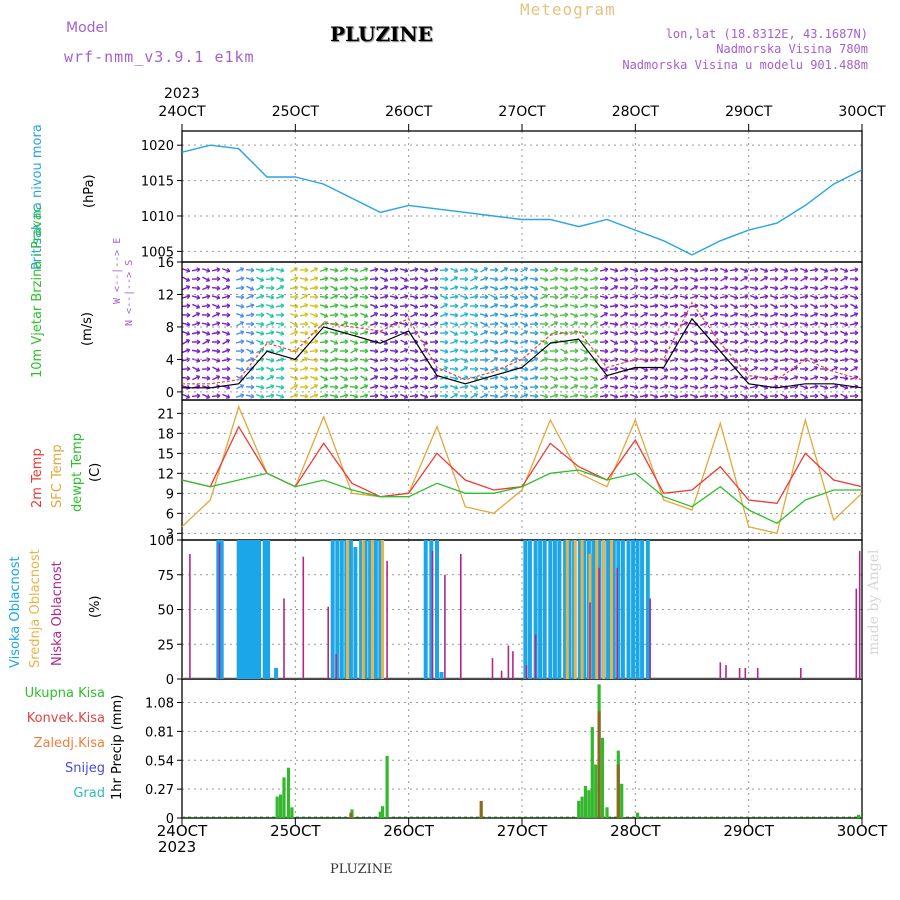  What do you see at coordinates (303, 617) in the screenshot?
I see `cloud-bar-low` at bounding box center [303, 617].